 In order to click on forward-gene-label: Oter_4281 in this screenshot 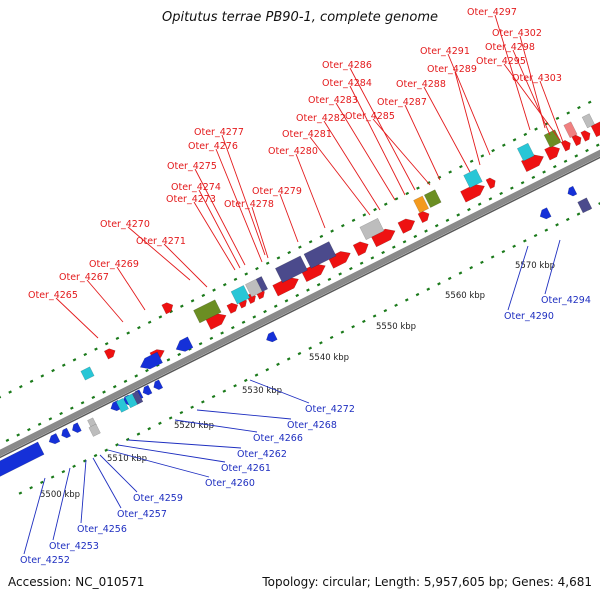, I will do `click(307, 134)`.